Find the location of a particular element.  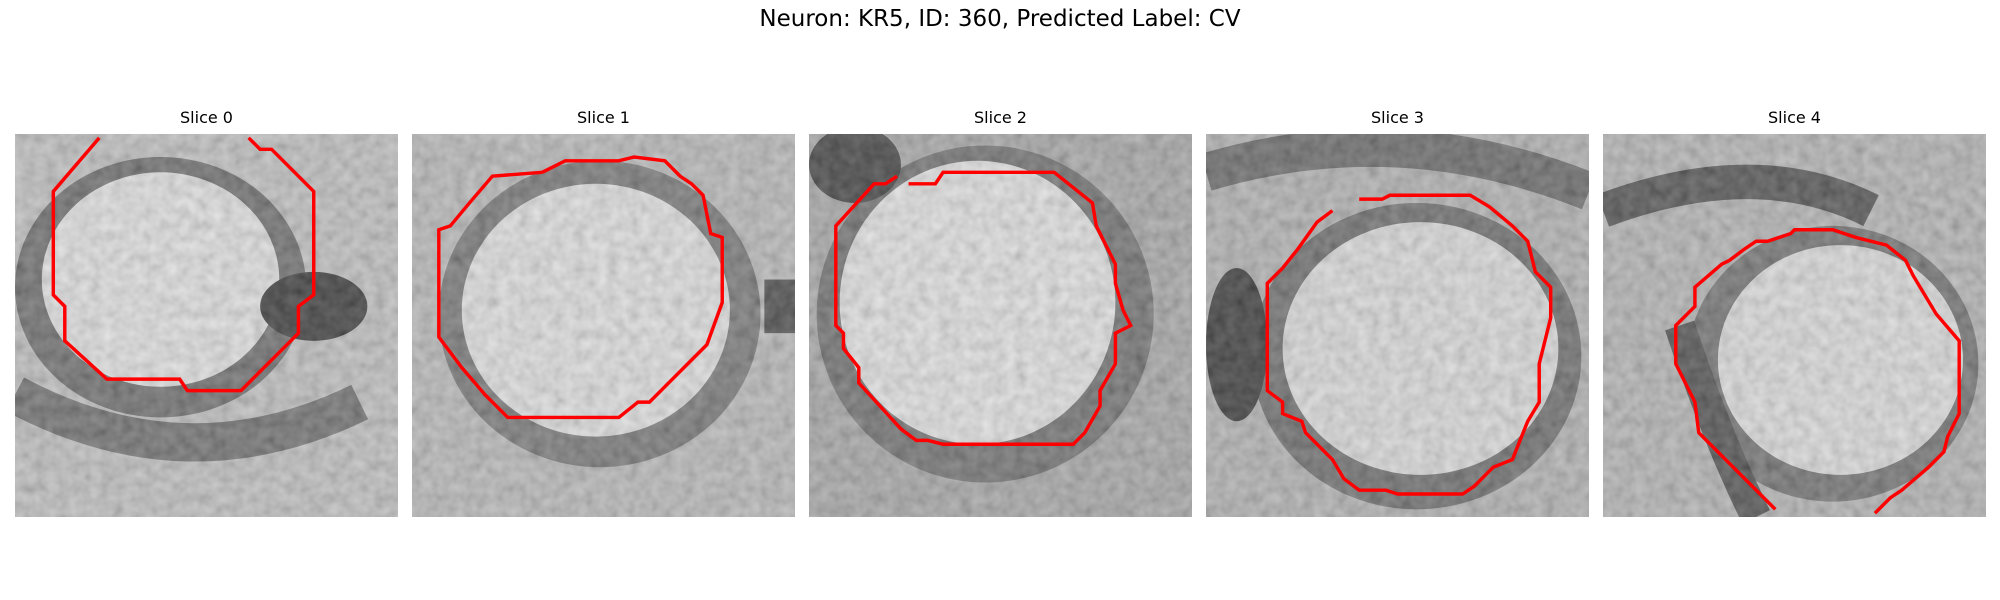

slice-title: Slice 0 is located at coordinates (206, 117).